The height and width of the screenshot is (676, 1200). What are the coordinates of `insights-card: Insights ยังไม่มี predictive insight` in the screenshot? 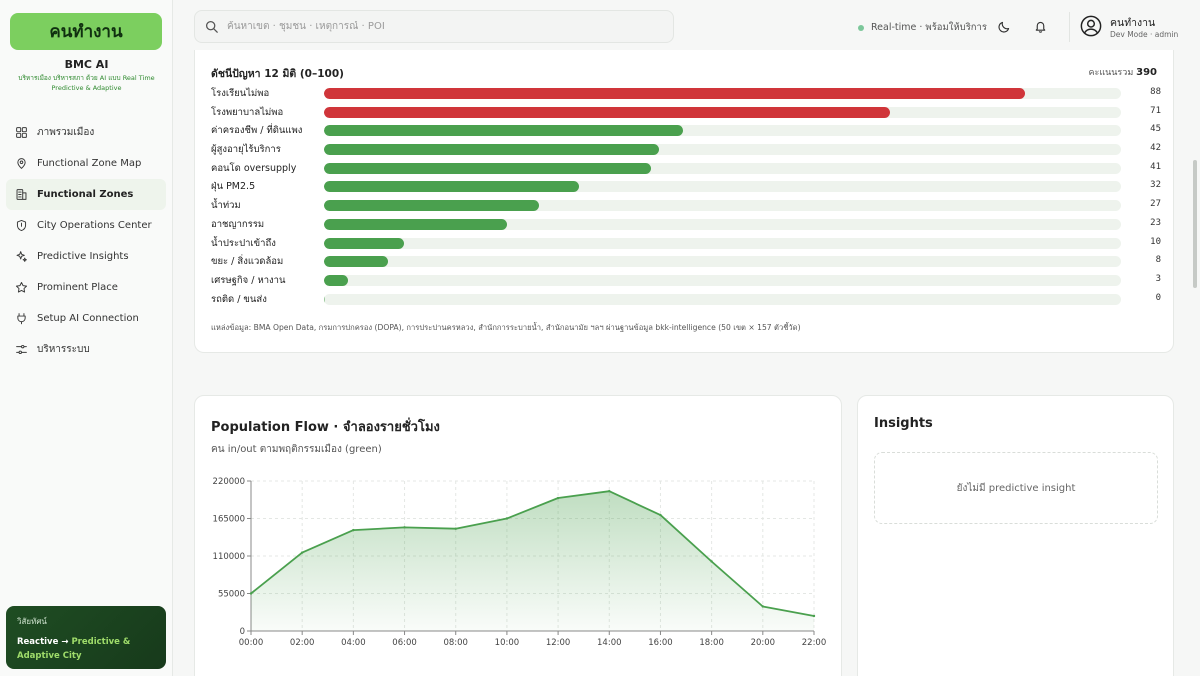 It's located at (1015, 535).